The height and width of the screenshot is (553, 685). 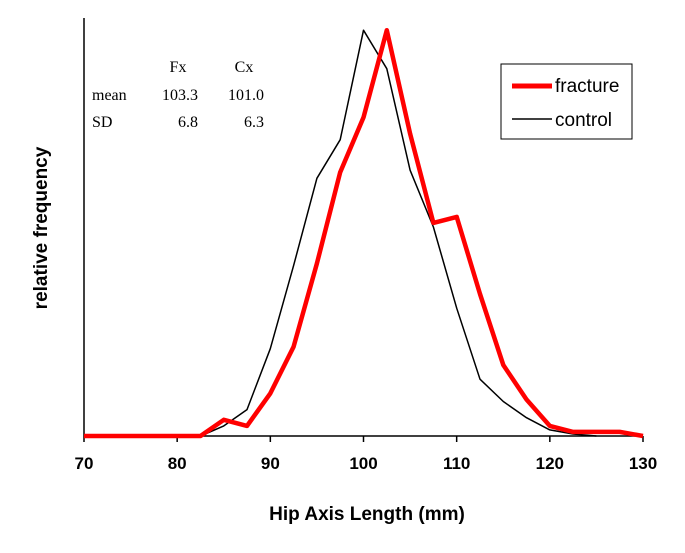 I want to click on x-tick-label: 90, so click(x=270, y=463).